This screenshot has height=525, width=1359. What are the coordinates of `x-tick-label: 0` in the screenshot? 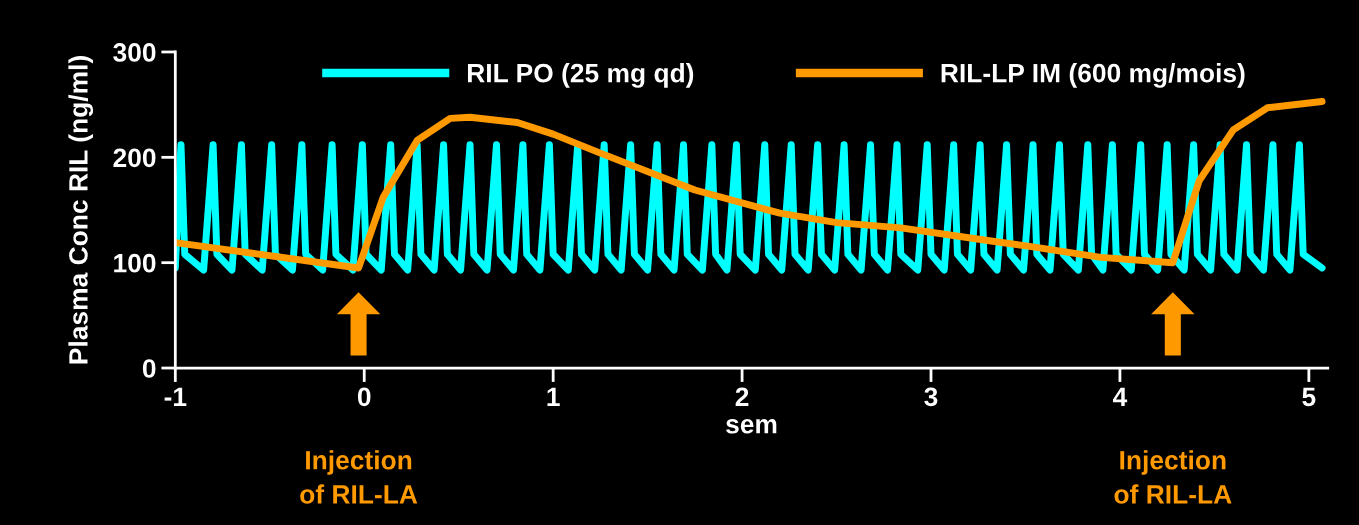 It's located at (364, 397).